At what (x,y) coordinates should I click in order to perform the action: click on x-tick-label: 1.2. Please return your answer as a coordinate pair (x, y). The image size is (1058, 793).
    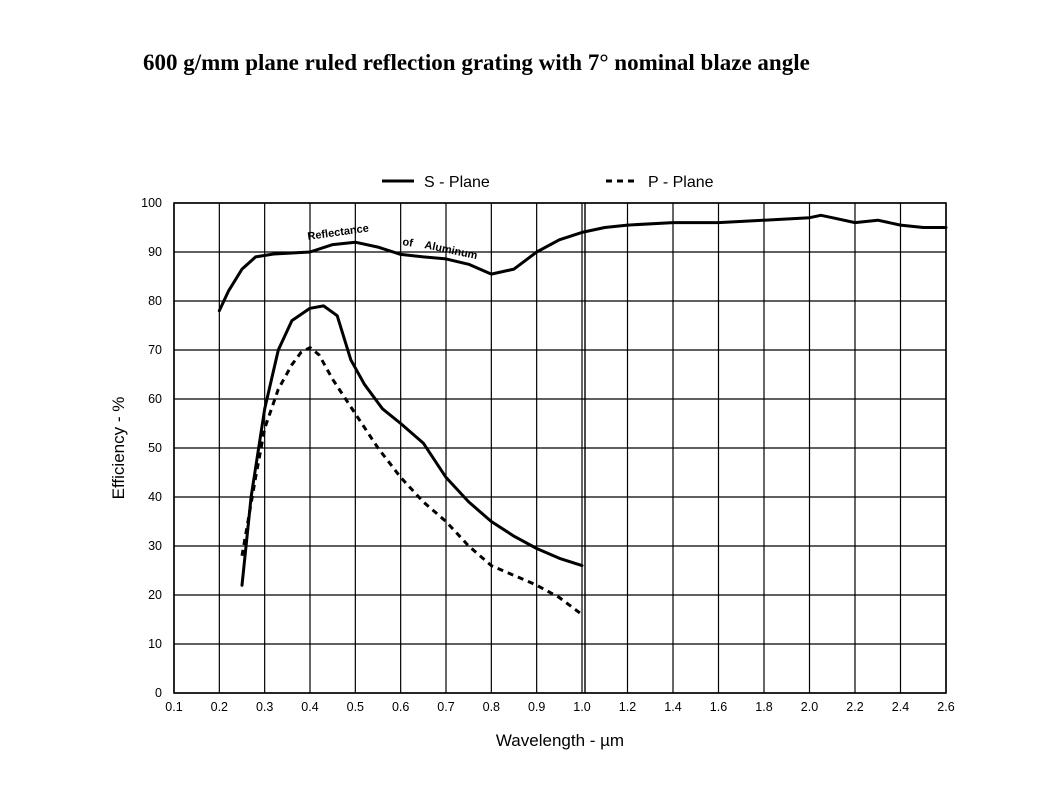
    Looking at the image, I should click on (627, 707).